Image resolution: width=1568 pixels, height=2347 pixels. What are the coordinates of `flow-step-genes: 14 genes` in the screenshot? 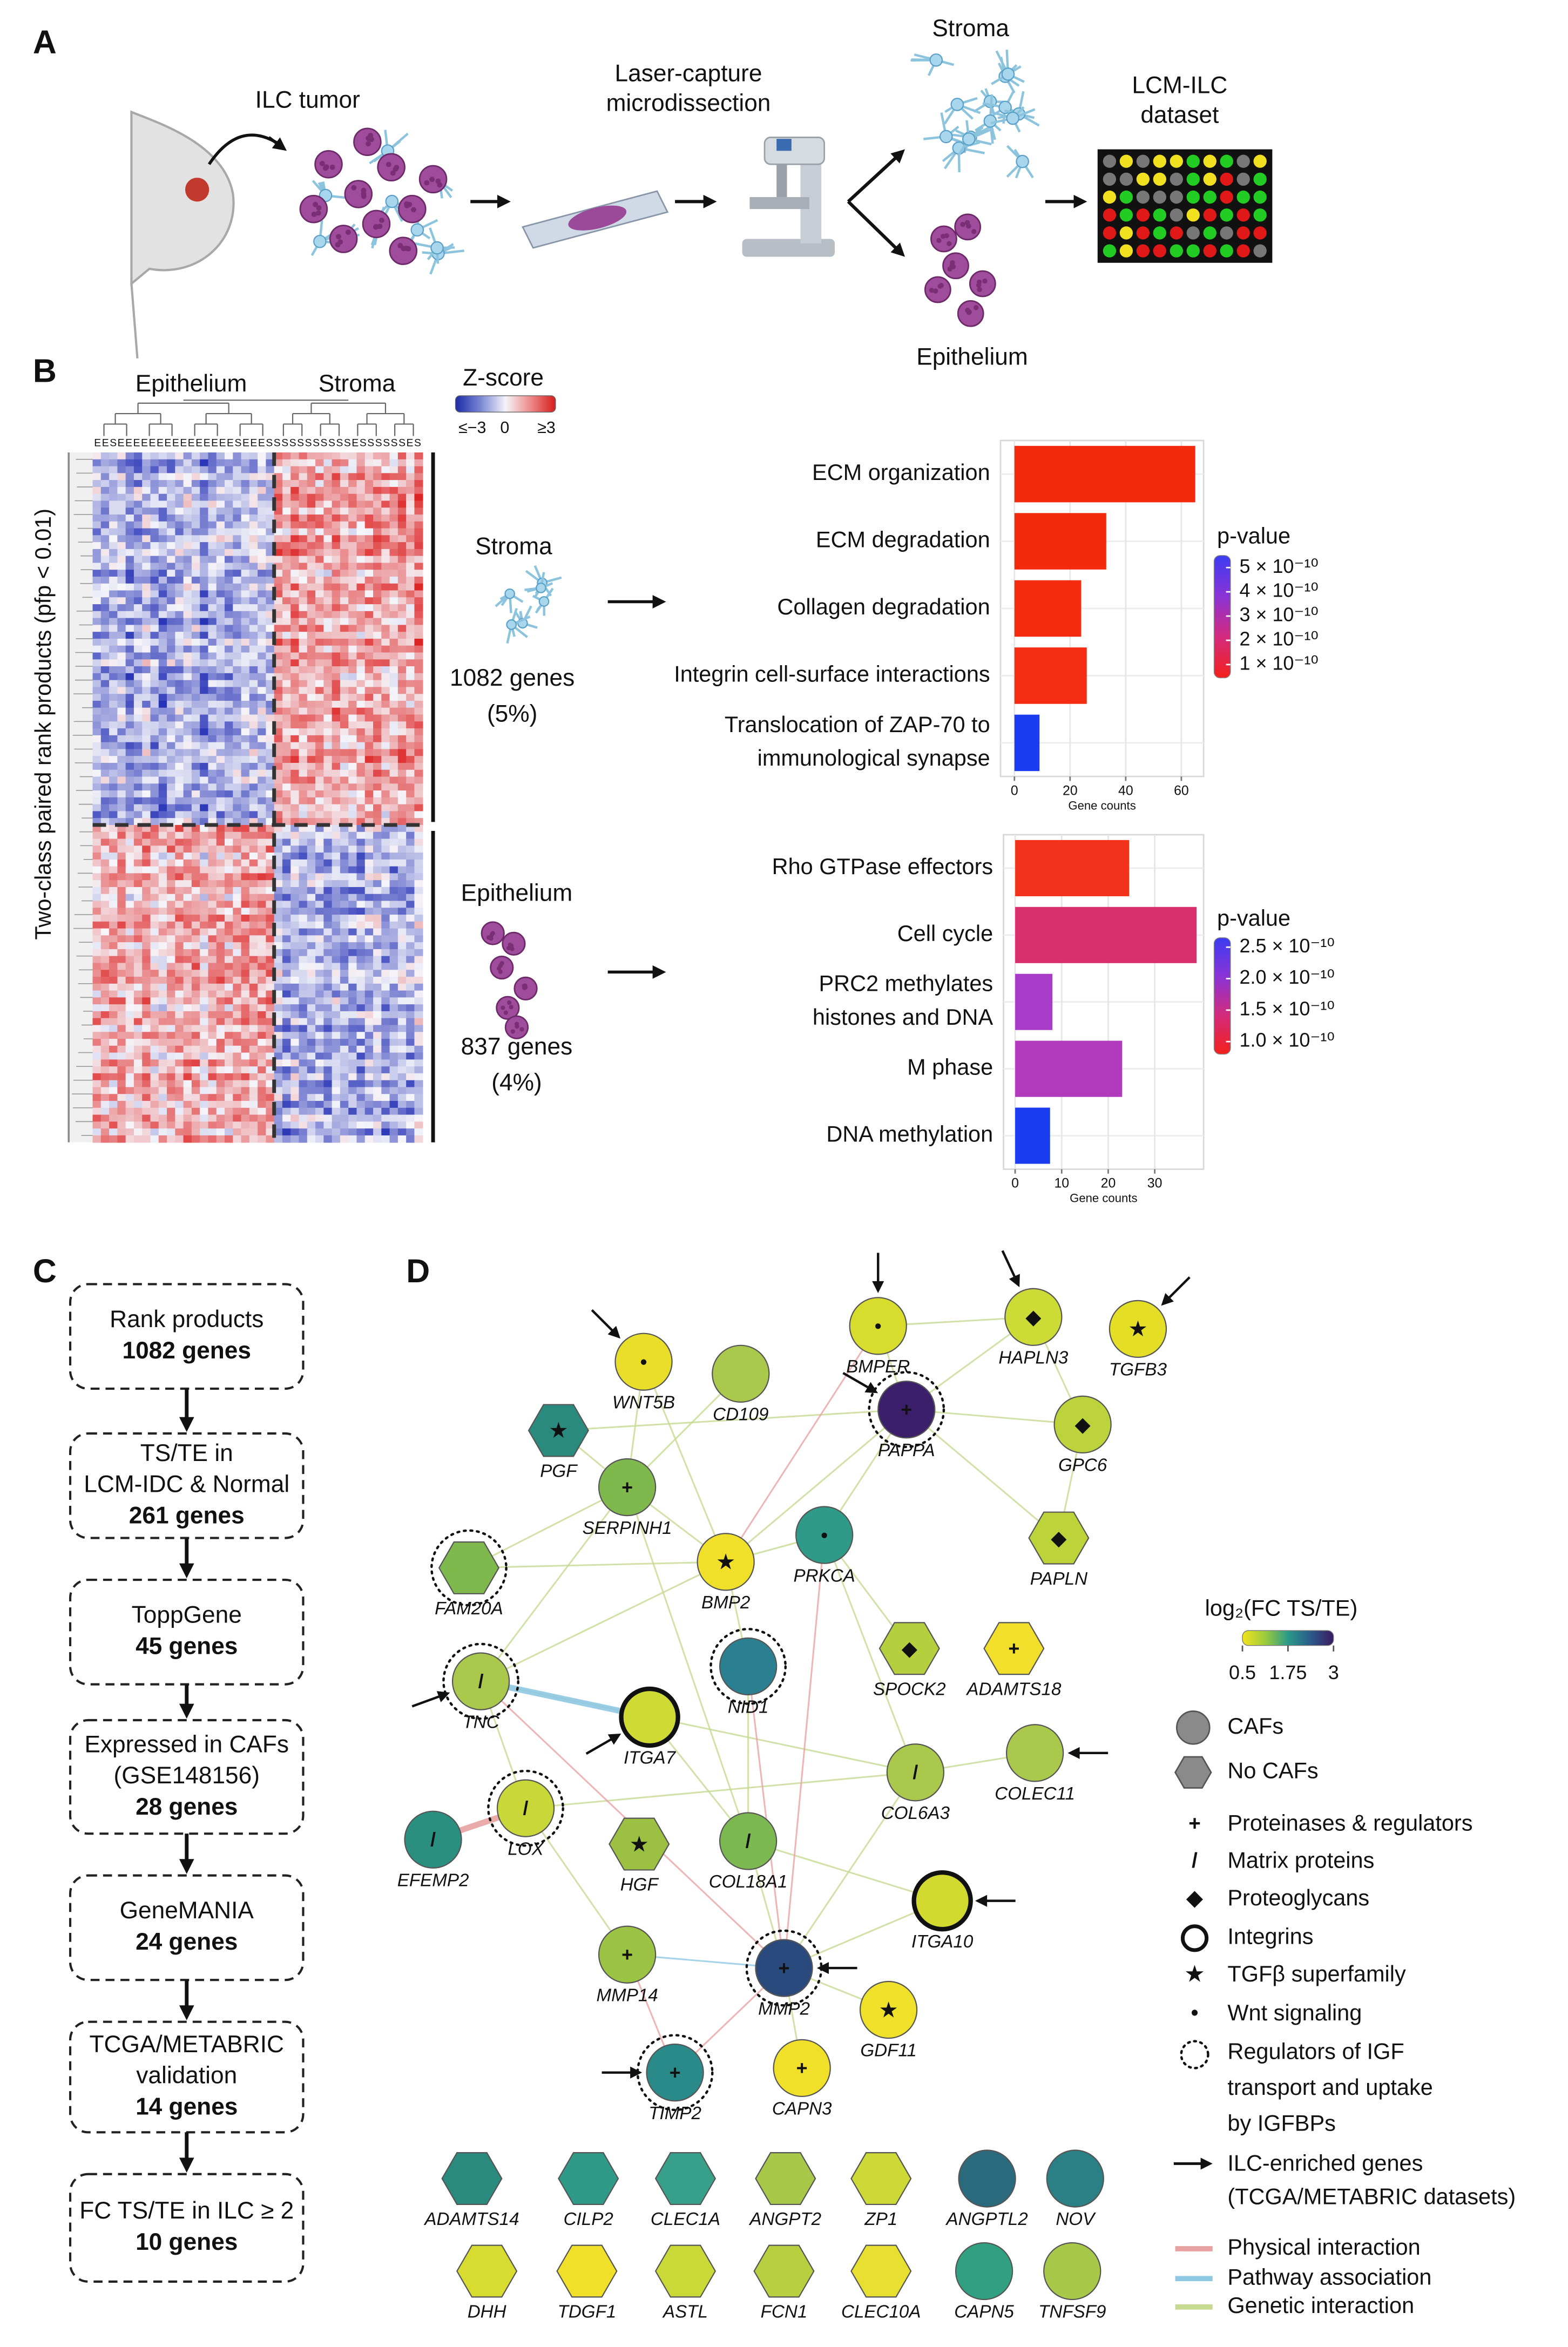 It's located at (187, 2107).